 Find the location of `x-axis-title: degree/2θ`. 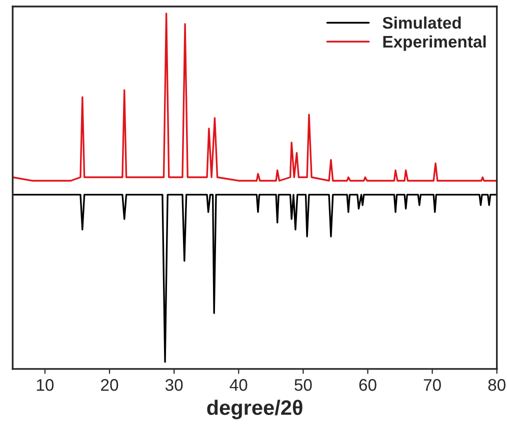

x-axis-title: degree/2θ is located at coordinates (254, 410).